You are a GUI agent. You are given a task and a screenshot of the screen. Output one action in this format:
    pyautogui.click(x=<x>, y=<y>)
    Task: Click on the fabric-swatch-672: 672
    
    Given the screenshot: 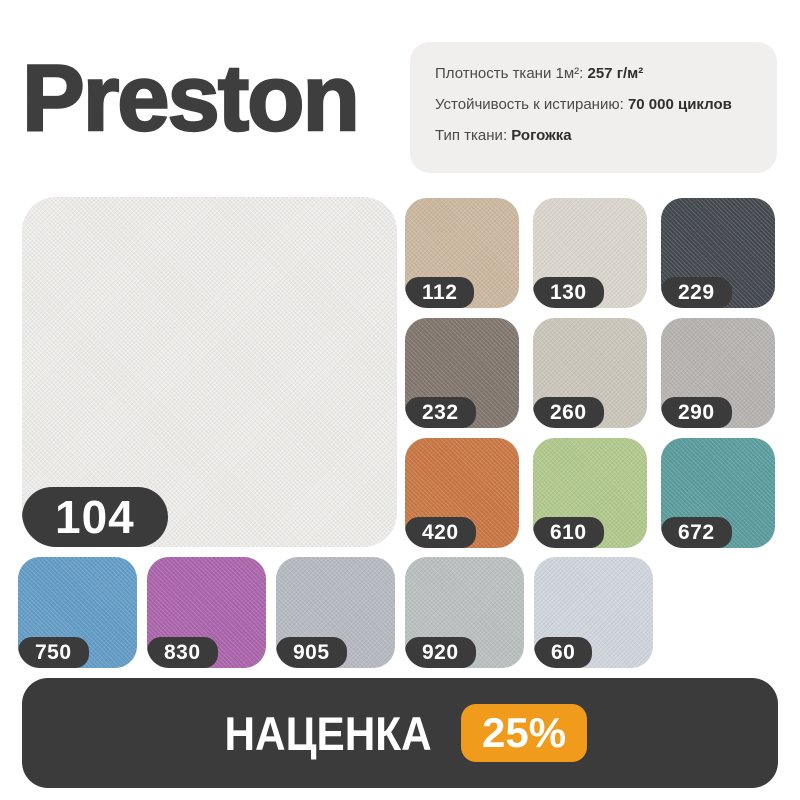 What is the action you would take?
    pyautogui.click(x=718, y=493)
    